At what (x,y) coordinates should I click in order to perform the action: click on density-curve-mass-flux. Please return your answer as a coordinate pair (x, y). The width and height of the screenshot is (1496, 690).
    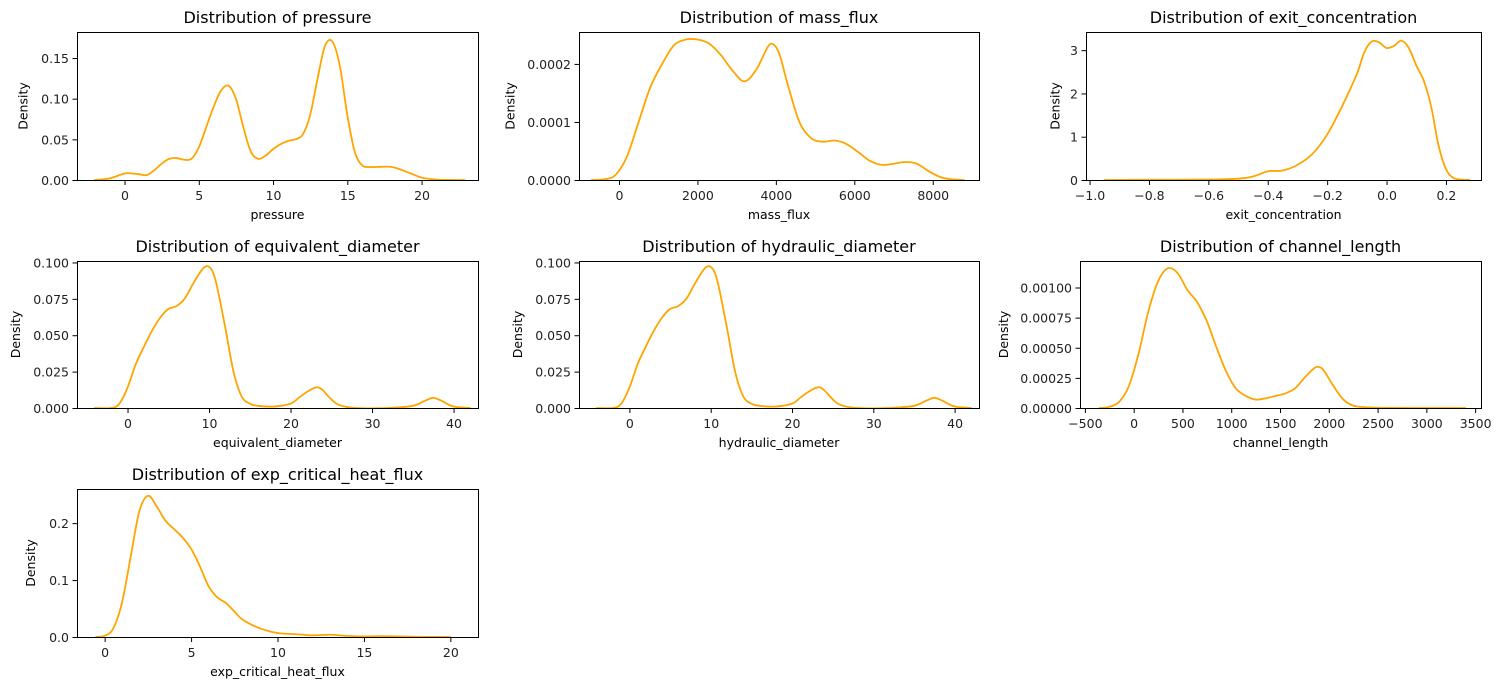
    Looking at the image, I should click on (777, 109).